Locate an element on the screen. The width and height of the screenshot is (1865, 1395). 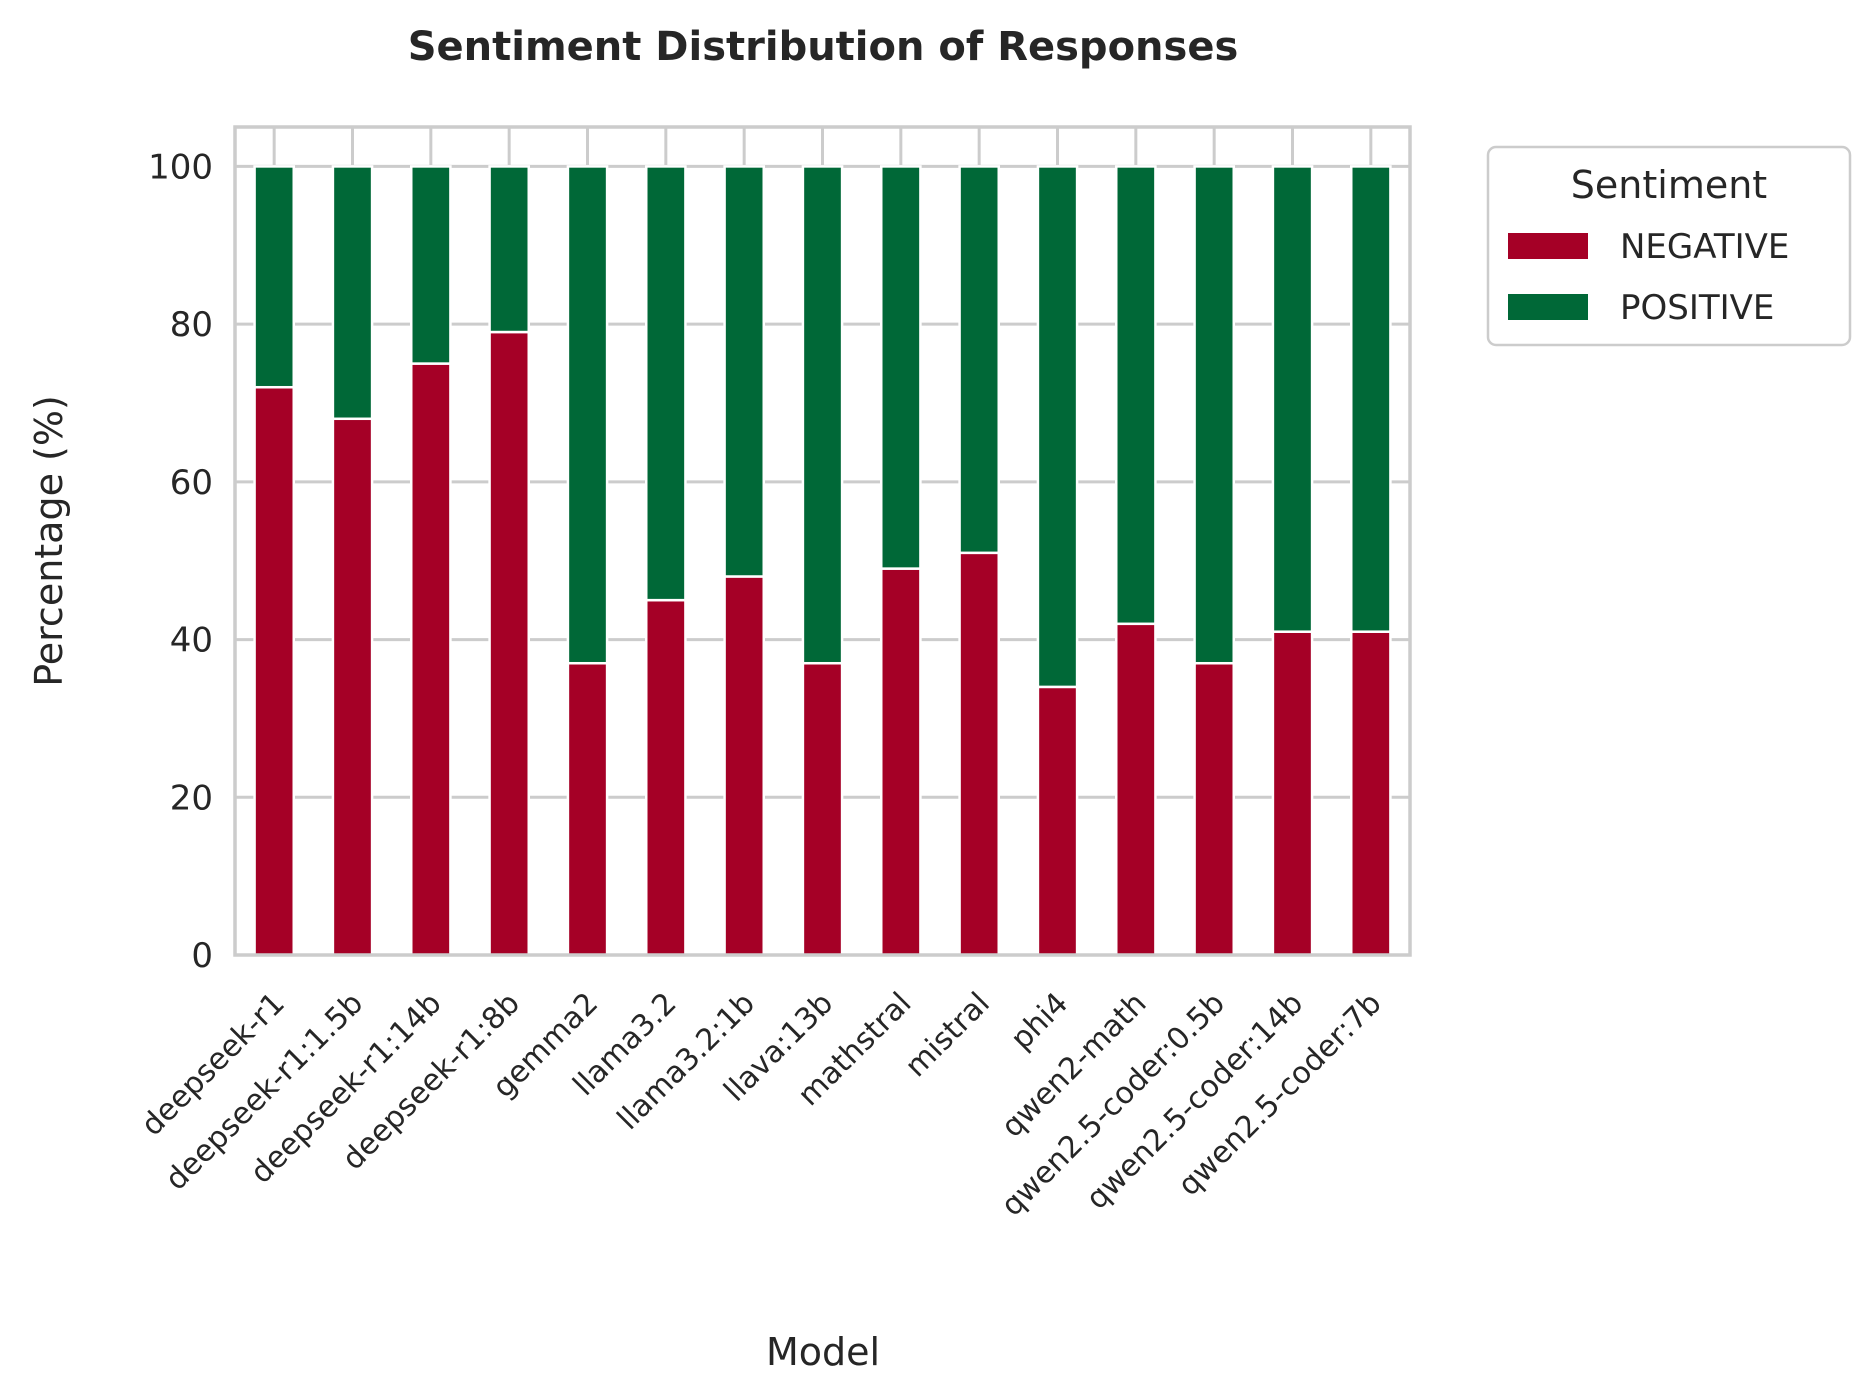
legend-swatch-negative is located at coordinates (1548, 246).